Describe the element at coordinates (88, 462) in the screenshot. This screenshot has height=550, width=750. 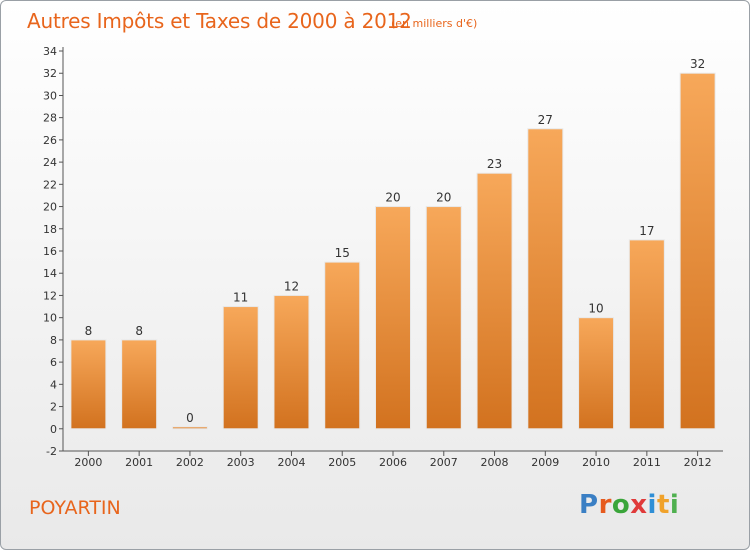
I see `x-tick-label: 2000` at that location.